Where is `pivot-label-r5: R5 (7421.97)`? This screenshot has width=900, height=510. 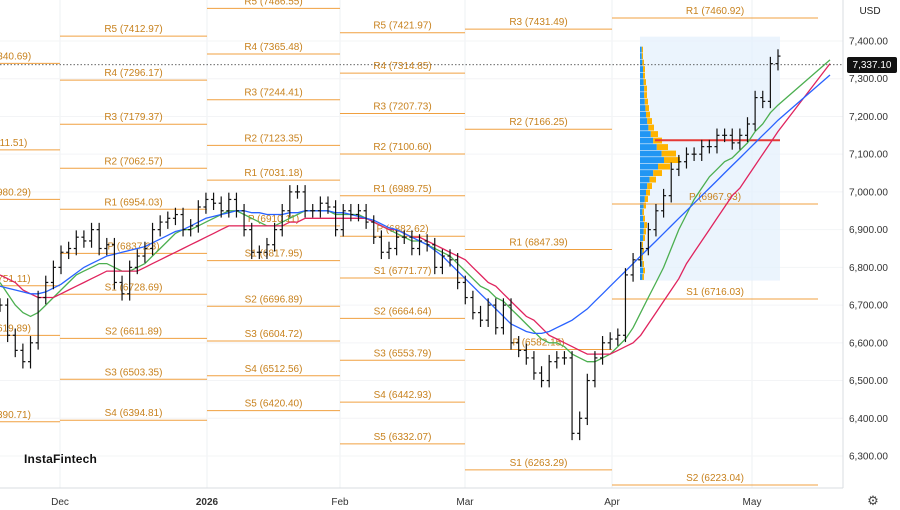 pivot-label-r5: R5 (7421.97) is located at coordinates (402, 26).